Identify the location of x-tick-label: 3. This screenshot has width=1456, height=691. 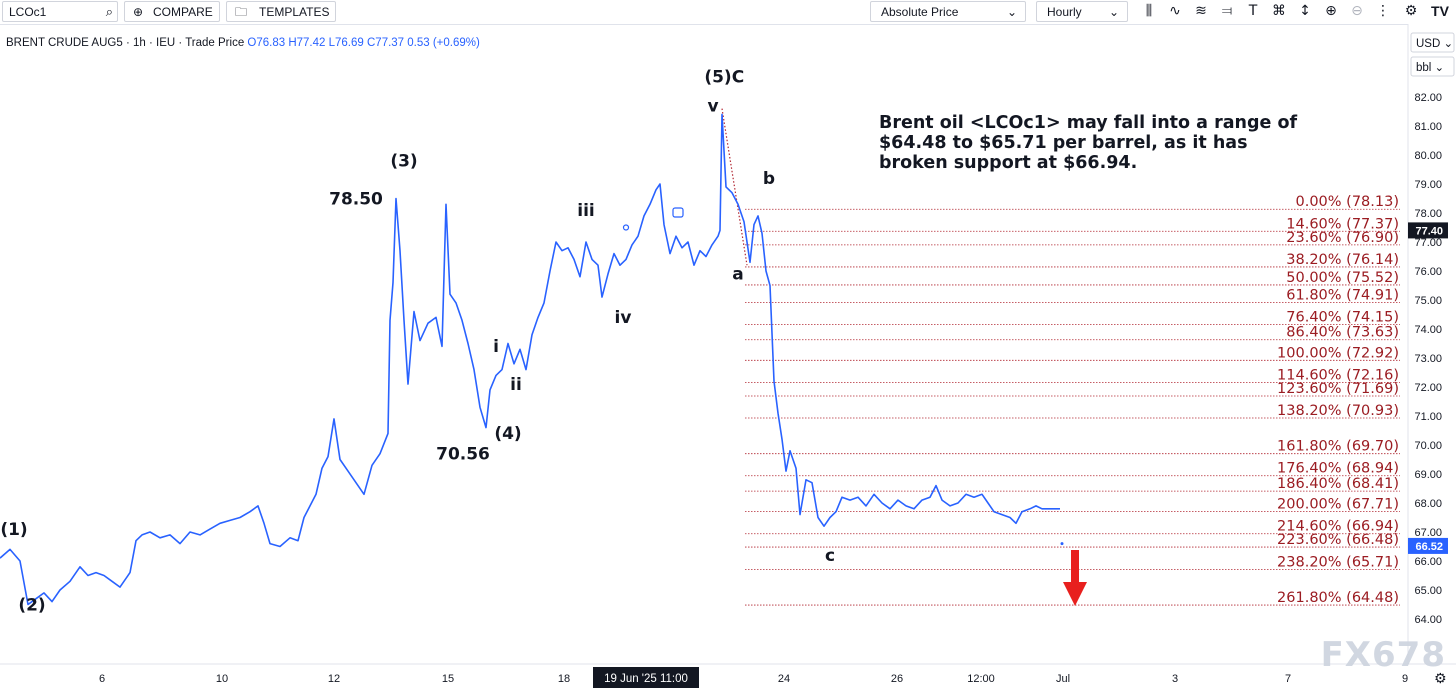
(1175, 679).